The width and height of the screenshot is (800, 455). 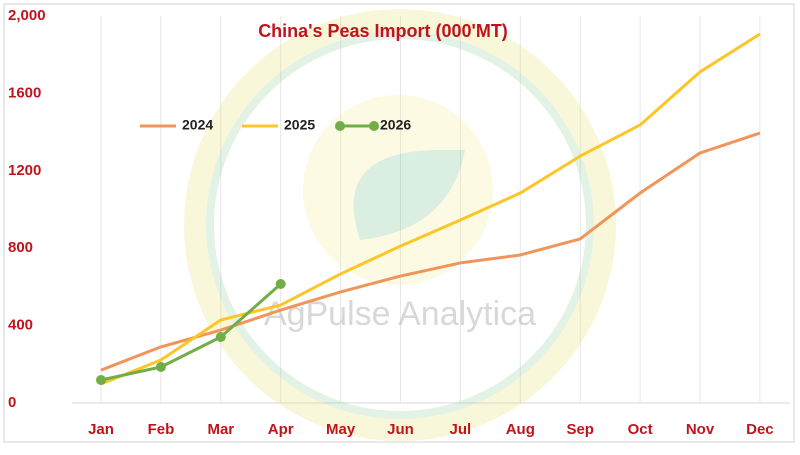 What do you see at coordinates (24, 92) in the screenshot?
I see `y-tick-label: 1600` at bounding box center [24, 92].